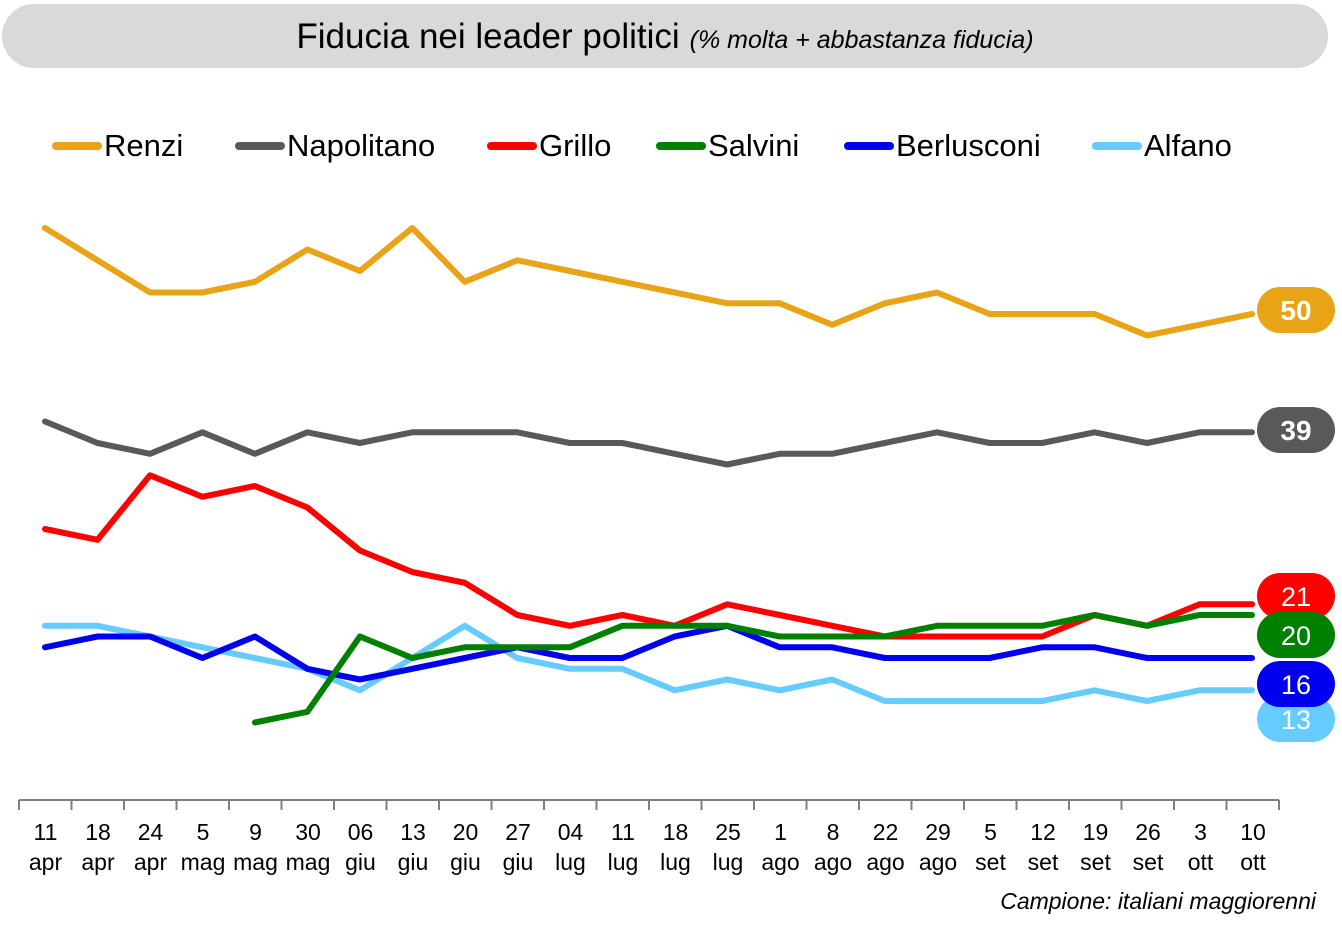 The width and height of the screenshot is (1342, 925). What do you see at coordinates (488, 36) in the screenshot?
I see `chart-title: Fiducia nei leader politici` at bounding box center [488, 36].